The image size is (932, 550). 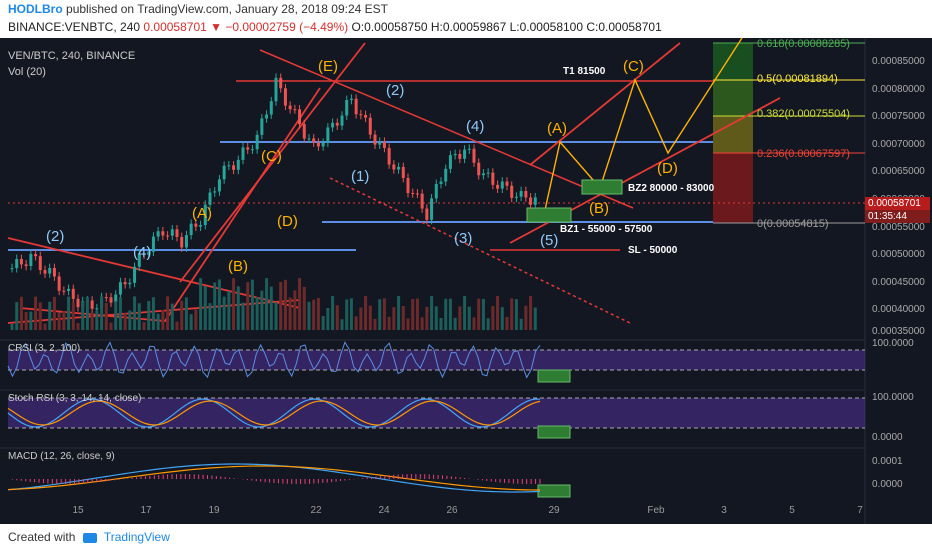 I want to click on x-tick: 19, so click(x=214, y=510).